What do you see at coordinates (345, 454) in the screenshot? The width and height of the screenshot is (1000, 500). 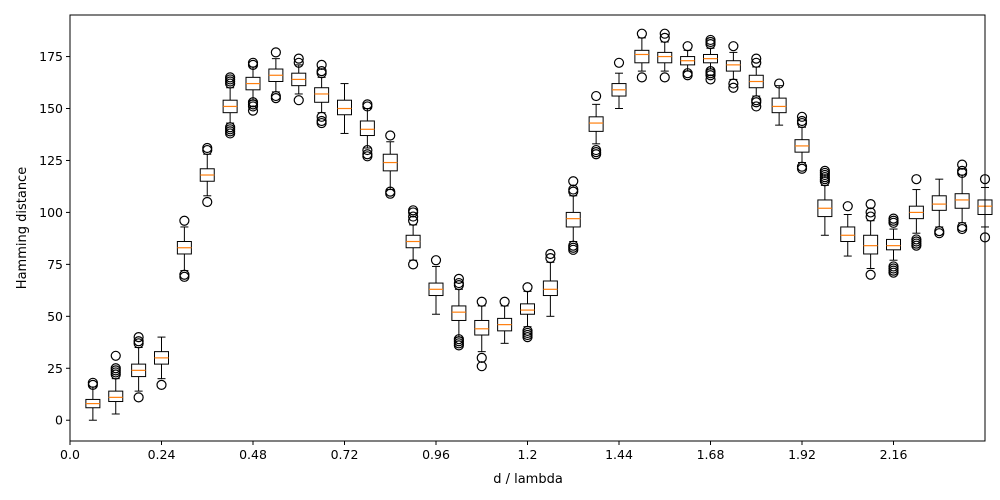 I see `x-tick-label: 0.72` at bounding box center [345, 454].